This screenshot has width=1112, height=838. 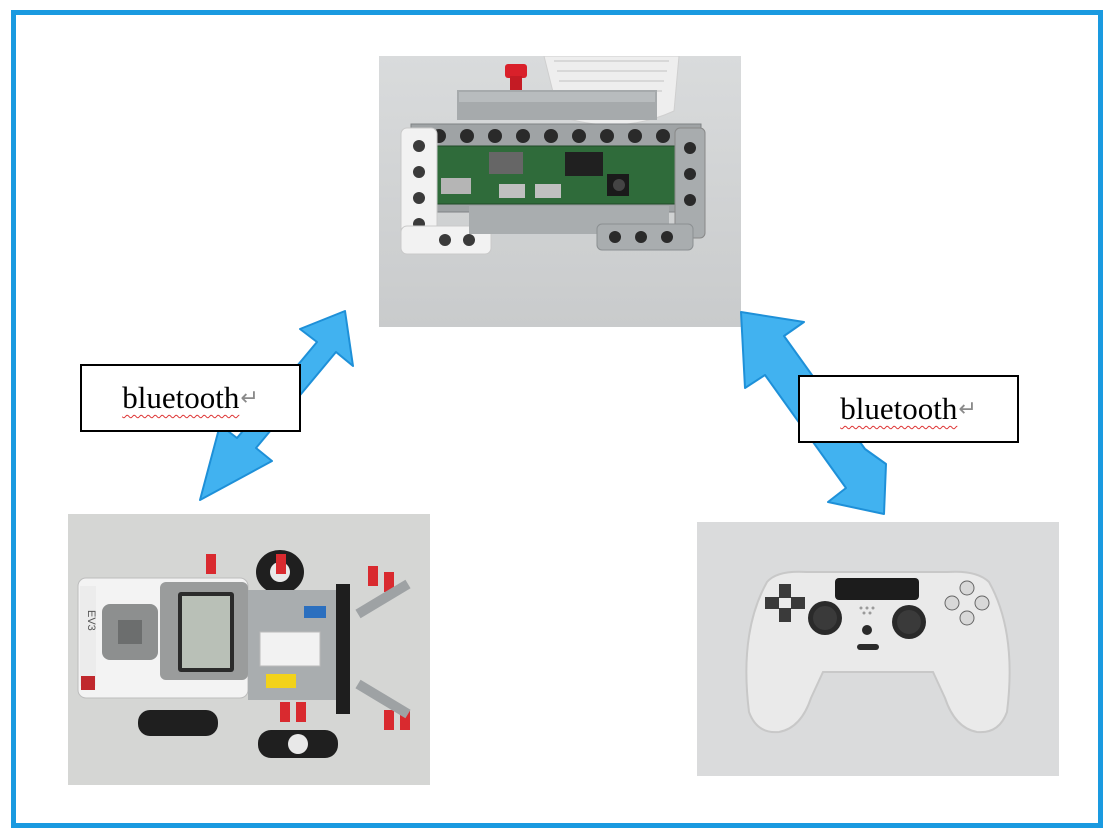 What do you see at coordinates (181, 397) in the screenshot?
I see `bluetooth-label-left-text: bluetooth` at bounding box center [181, 397].